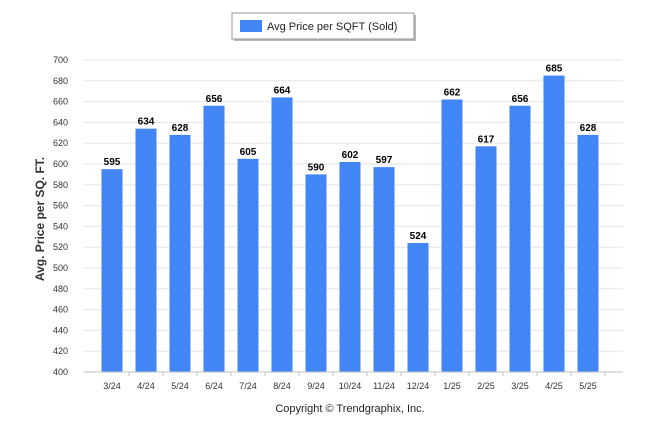 The image size is (646, 434). Describe the element at coordinates (60, 289) in the screenshot. I see `y-tick-label: 480` at that location.